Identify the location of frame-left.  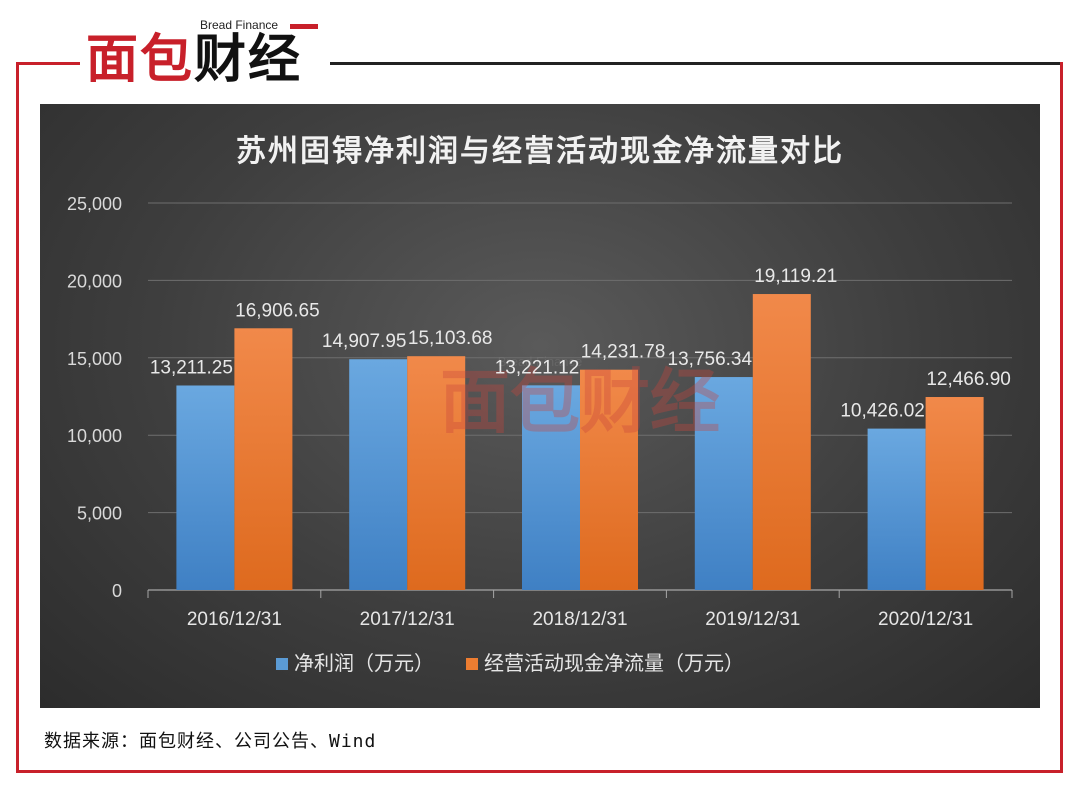
(17, 417).